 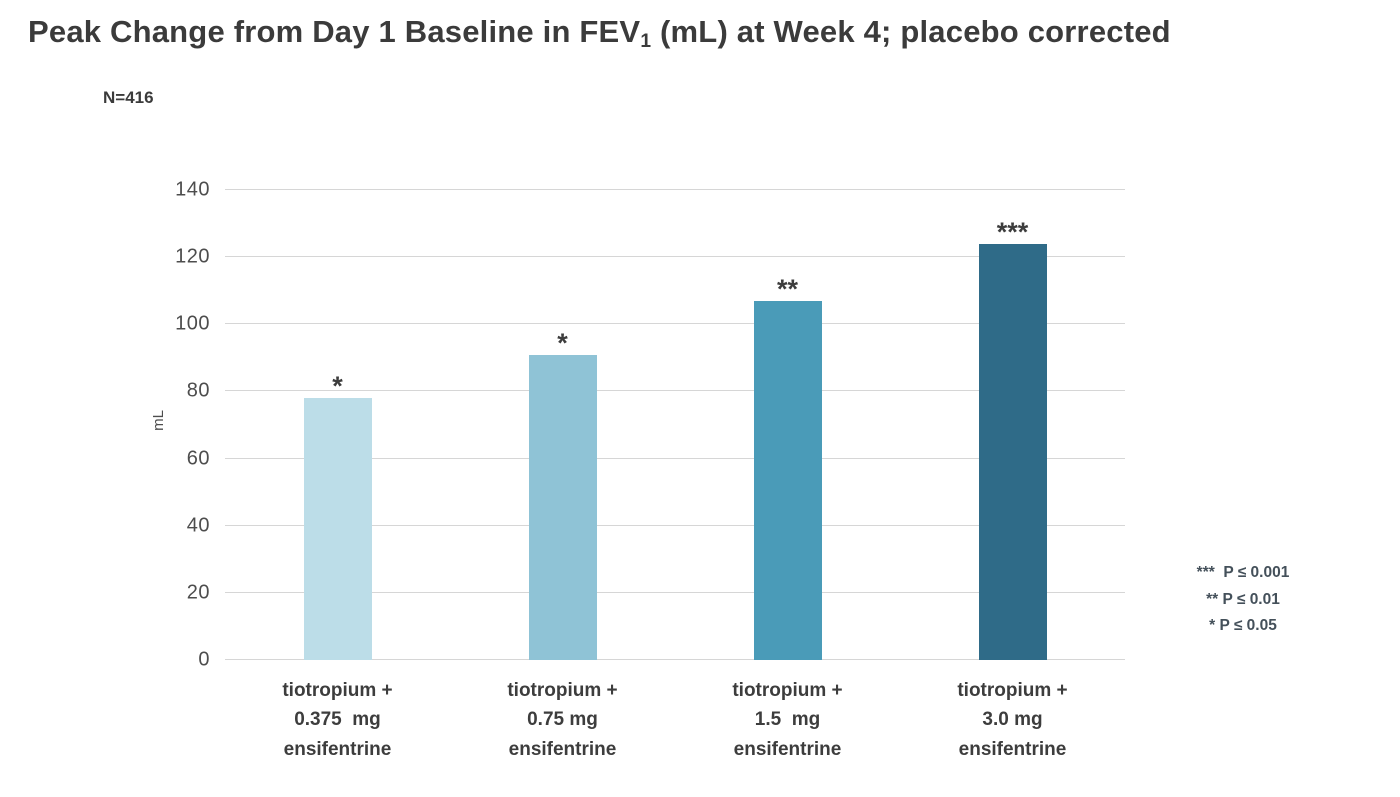 I want to click on sample-size-label: N=416, so click(x=128, y=97).